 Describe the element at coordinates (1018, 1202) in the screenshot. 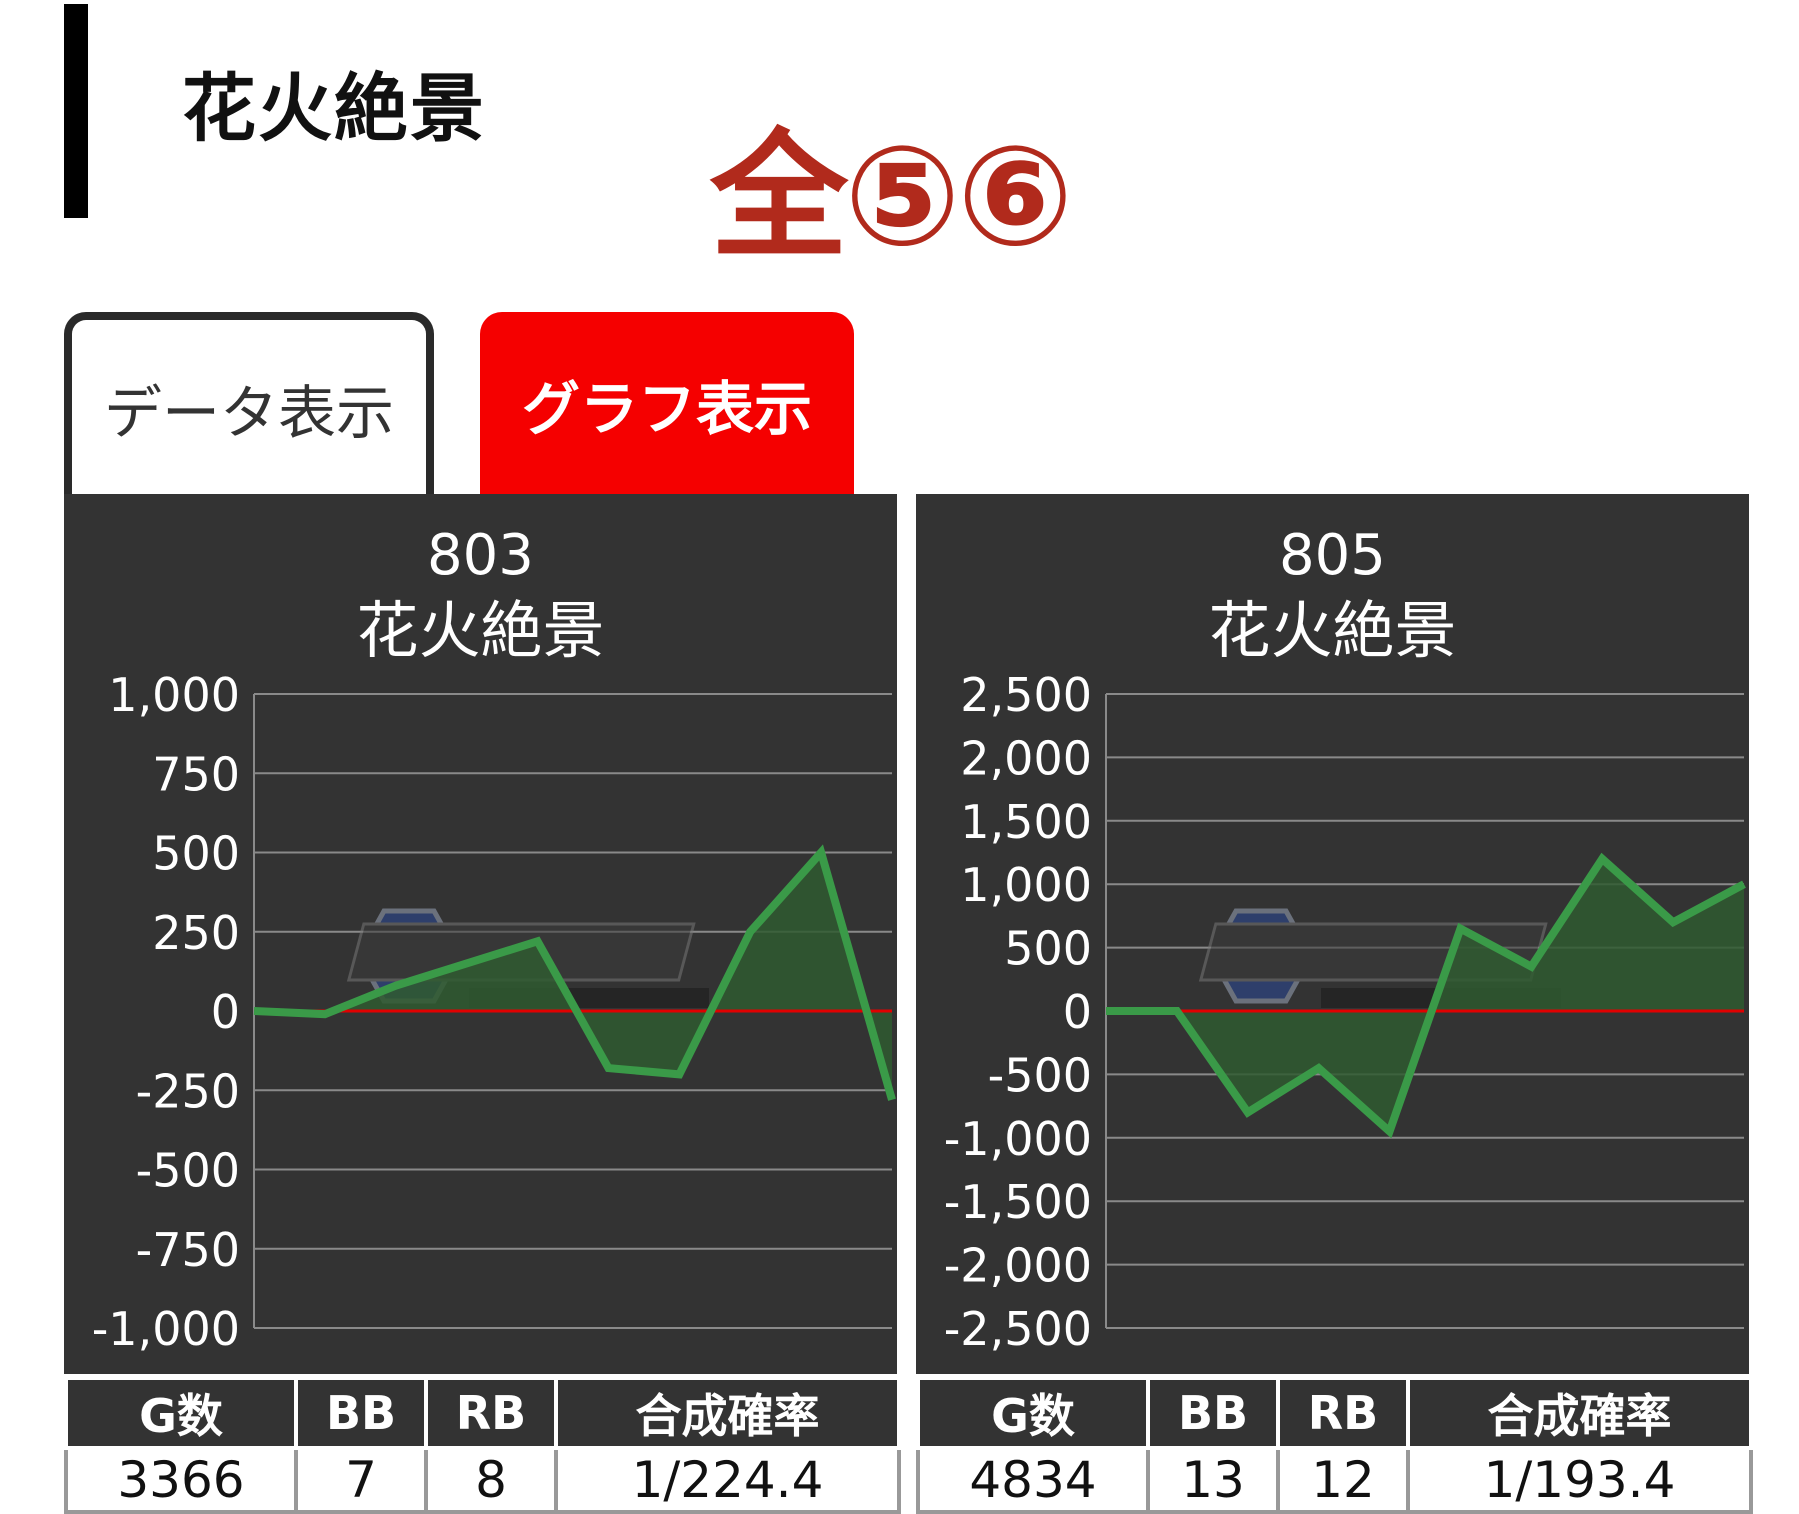

I see `y-tick-label: -1,500` at that location.